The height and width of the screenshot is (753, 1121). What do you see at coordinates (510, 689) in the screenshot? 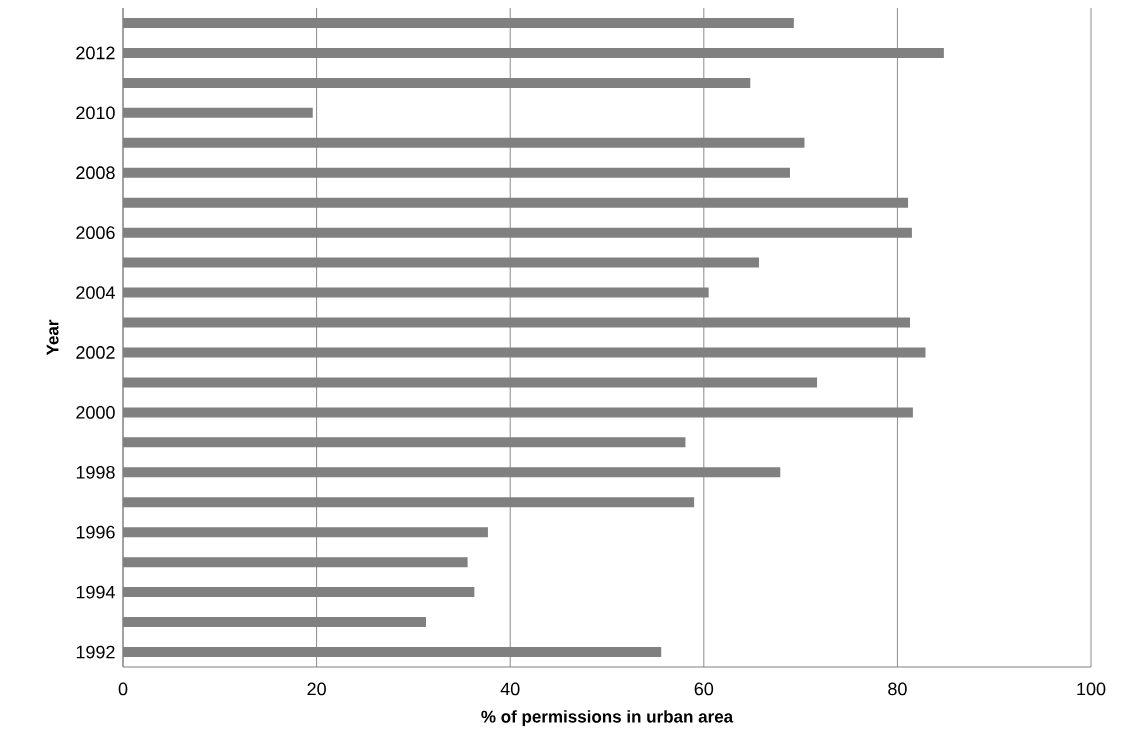
I see `x-tick-label: 40` at bounding box center [510, 689].